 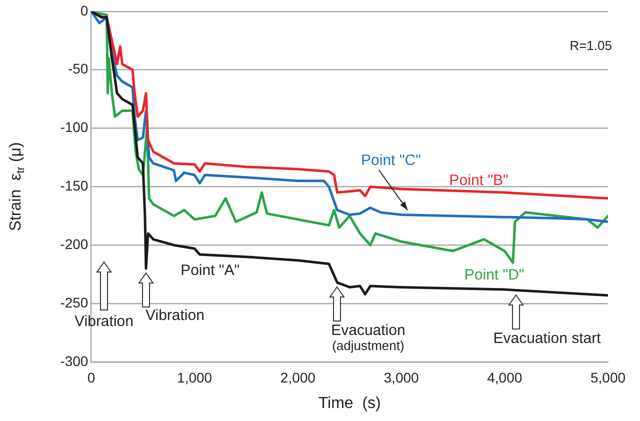 I want to click on annotation: R=1.05, so click(x=591, y=45).